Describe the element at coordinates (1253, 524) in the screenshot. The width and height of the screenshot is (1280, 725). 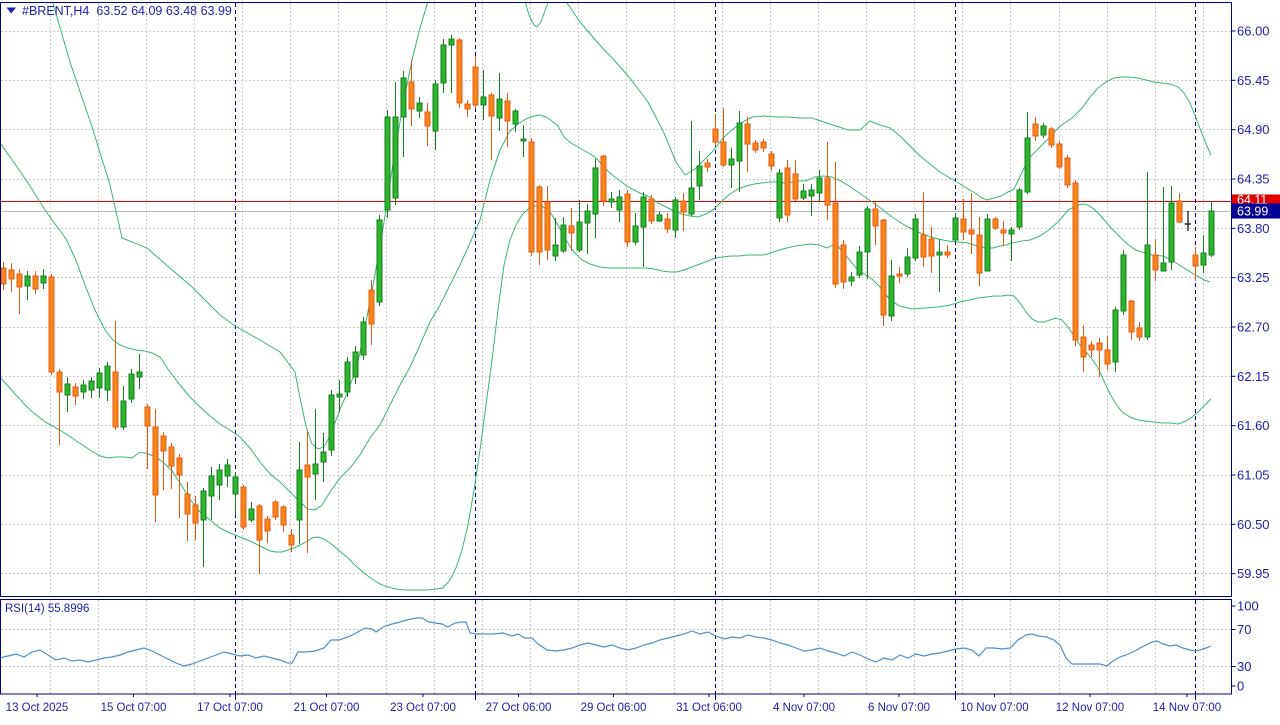
I see `svg-text: 60.50` at that location.